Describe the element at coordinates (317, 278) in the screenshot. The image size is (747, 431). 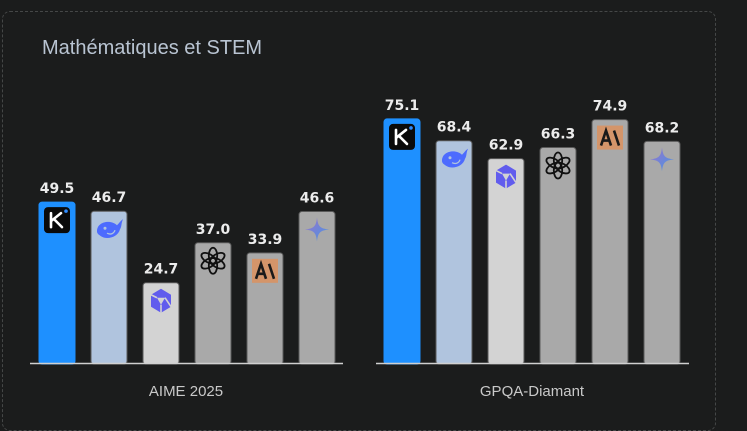
I see `bar-group: 46.6` at that location.